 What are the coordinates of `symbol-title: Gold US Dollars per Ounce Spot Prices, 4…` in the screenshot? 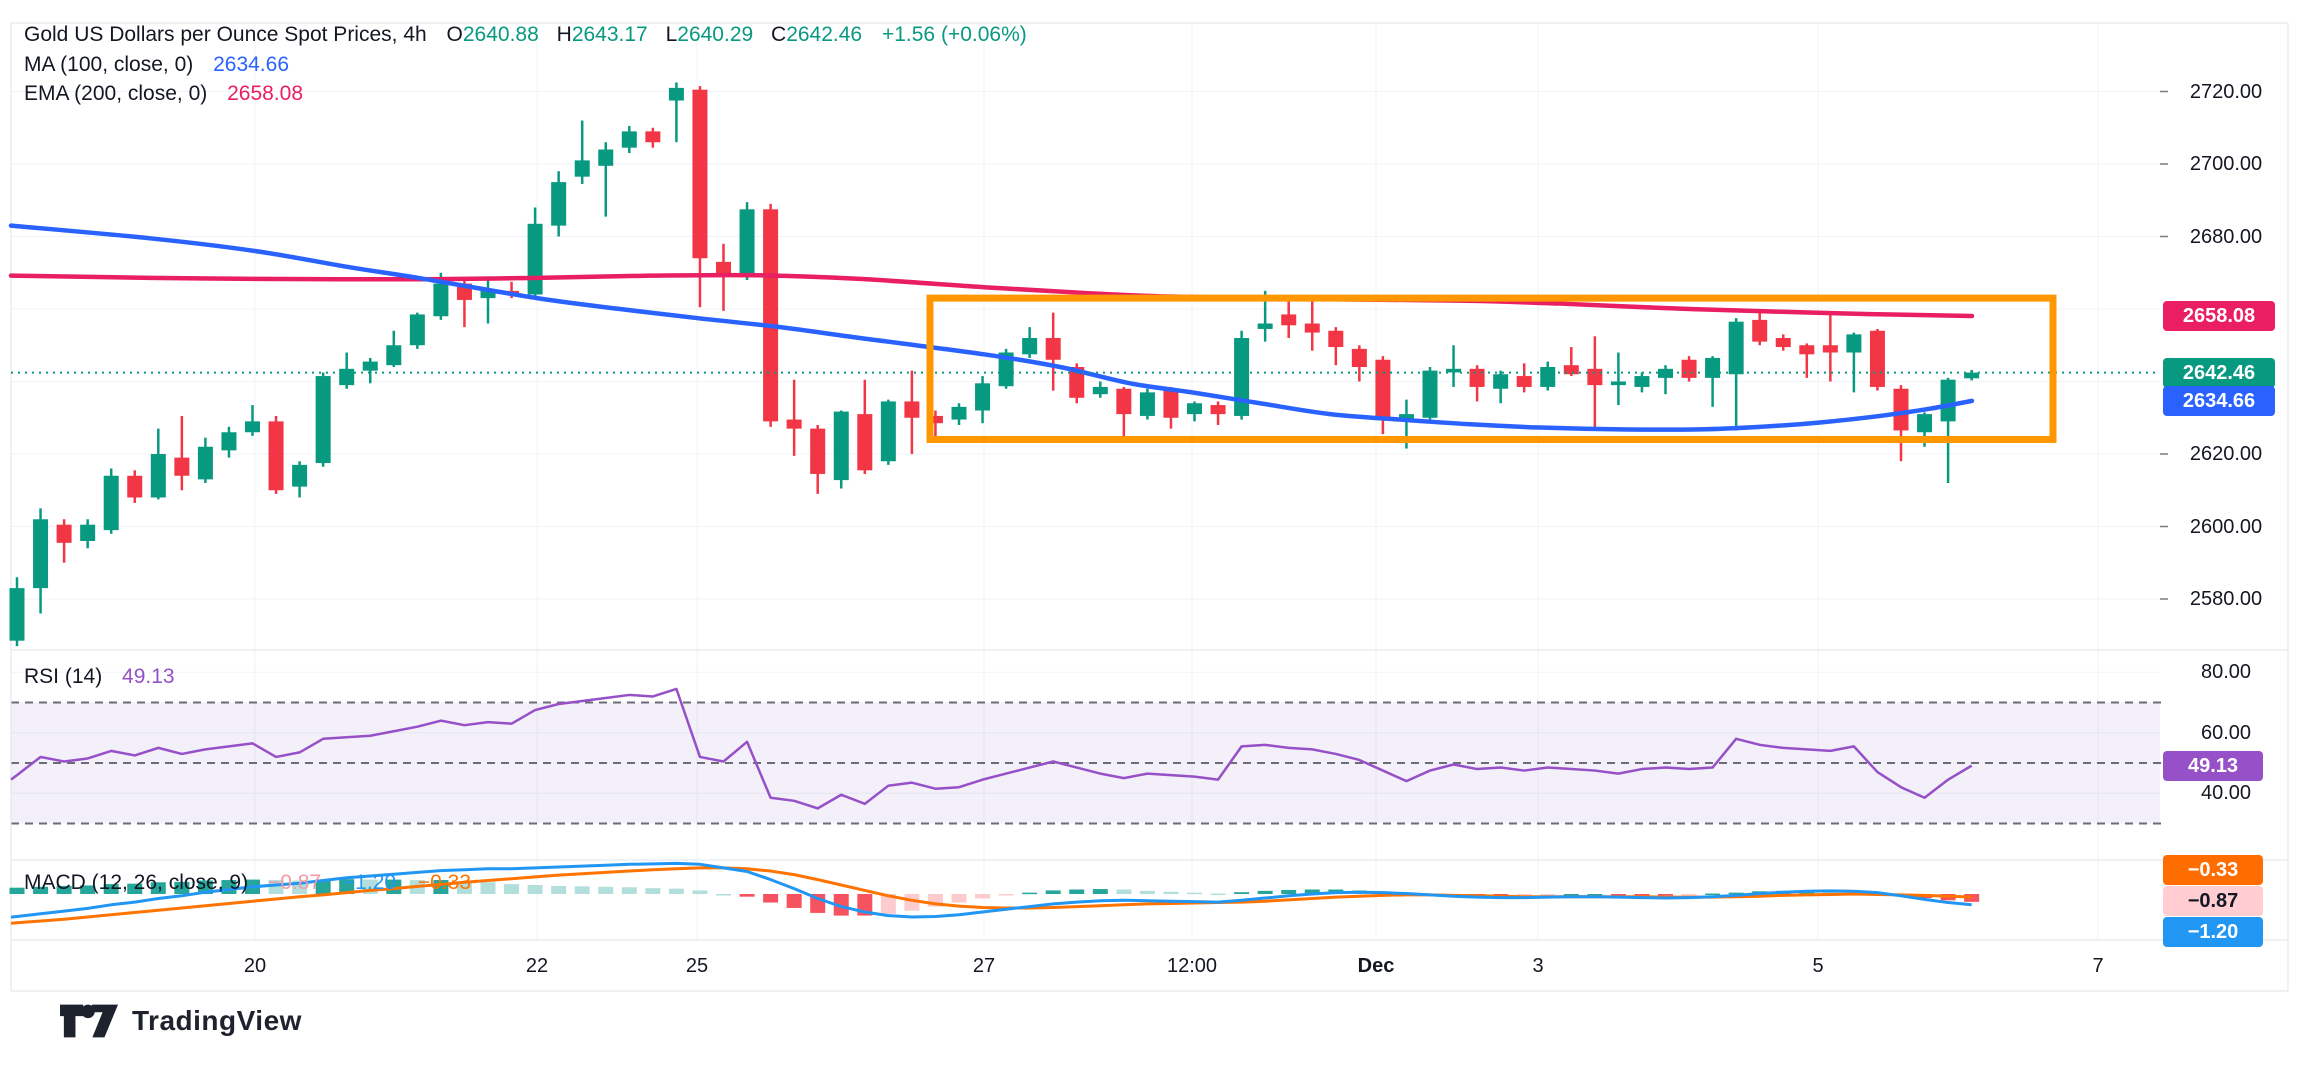 It's located at (225, 34).